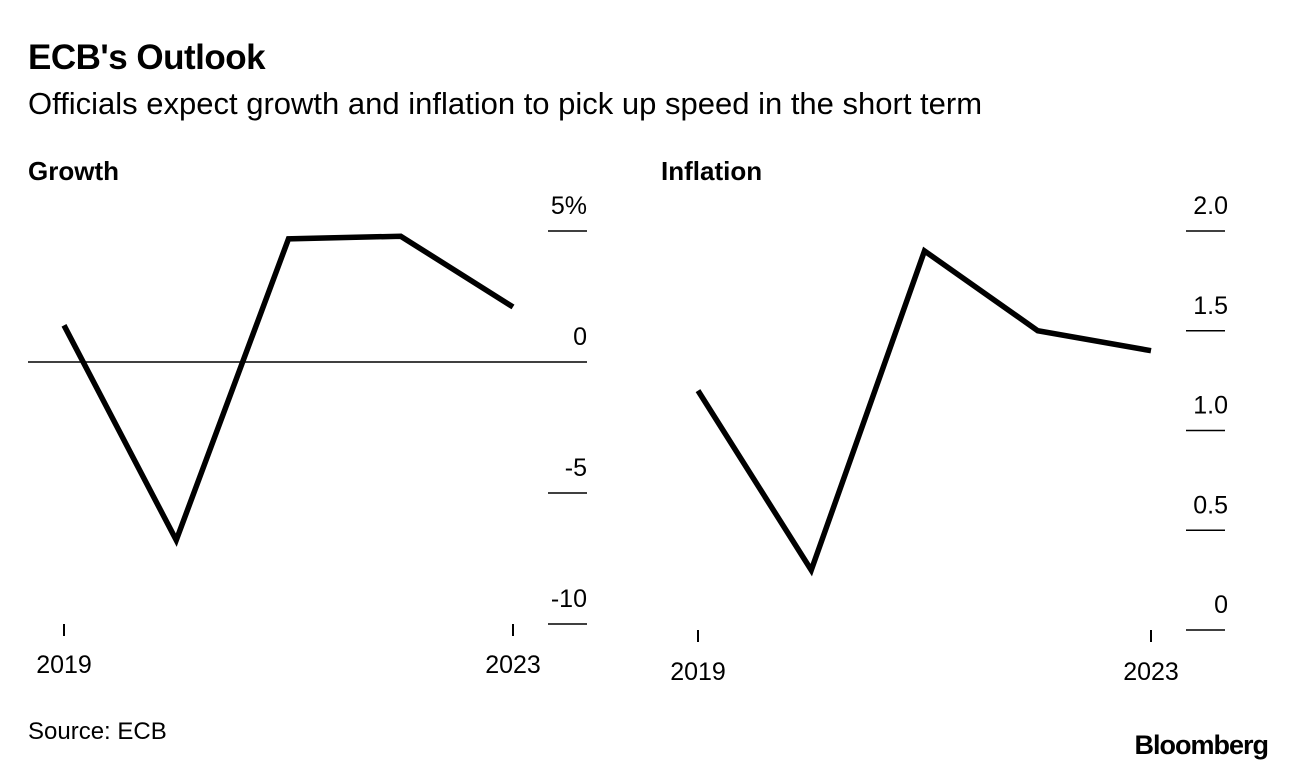 The image size is (1296, 772). What do you see at coordinates (73, 171) in the screenshot?
I see `growth-panel-title: Growth` at bounding box center [73, 171].